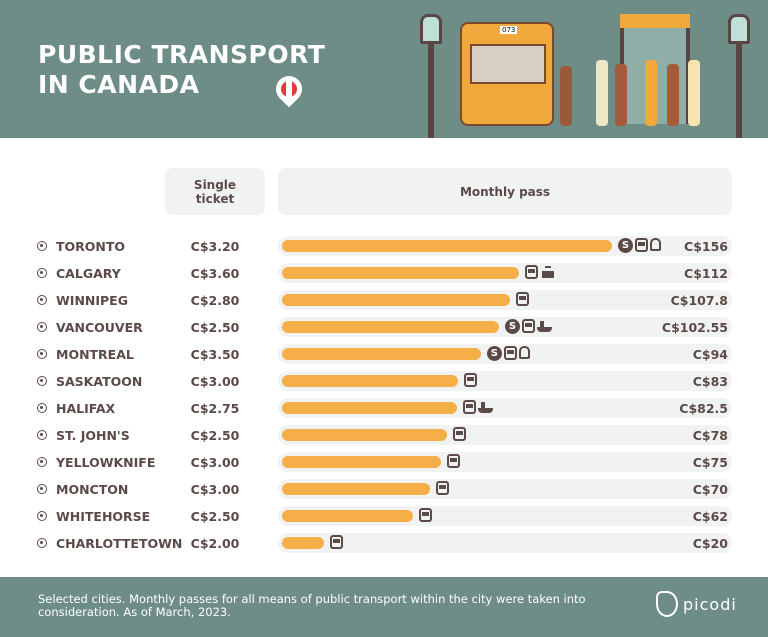 This screenshot has width=768, height=637. Describe the element at coordinates (699, 300) in the screenshot. I see `monthly-pass-value: C$107.8` at that location.